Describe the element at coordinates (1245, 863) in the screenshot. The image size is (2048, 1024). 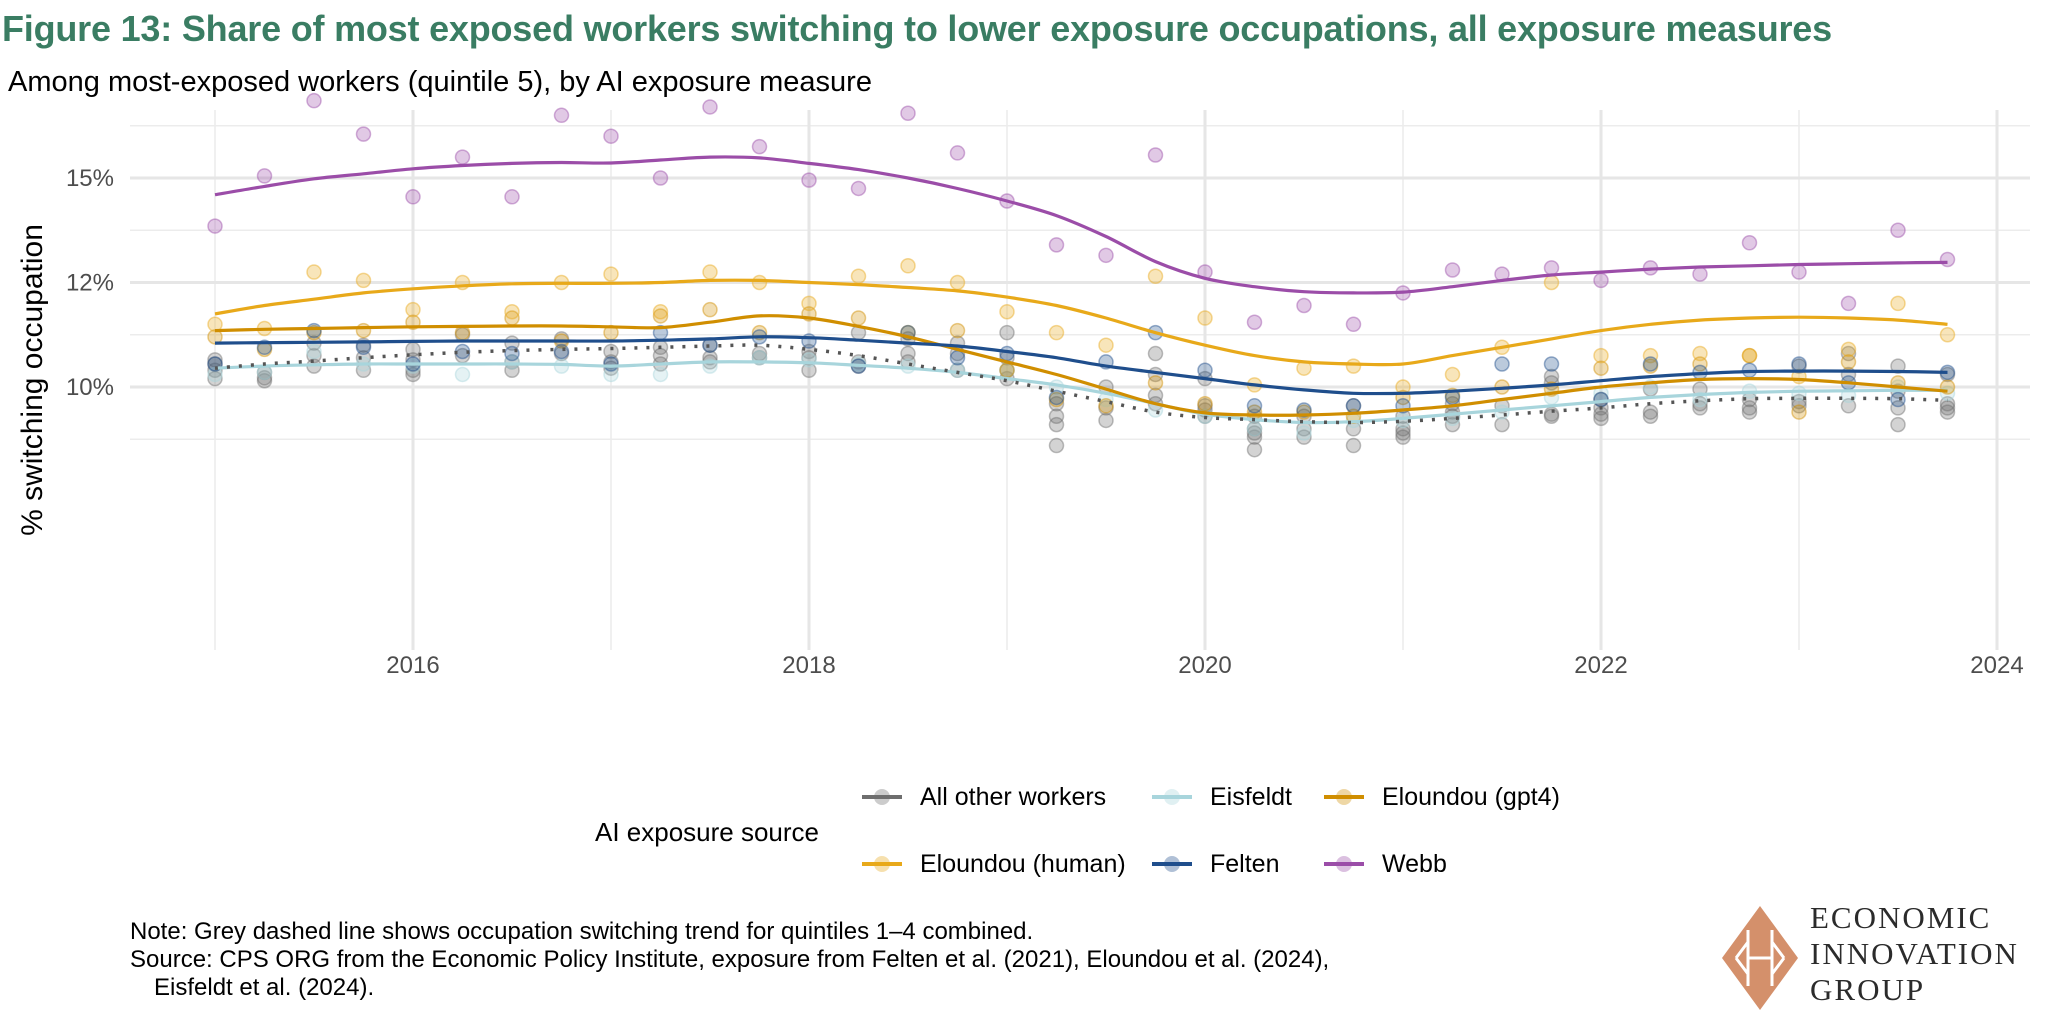
I see `legend-label: Felten` at that location.